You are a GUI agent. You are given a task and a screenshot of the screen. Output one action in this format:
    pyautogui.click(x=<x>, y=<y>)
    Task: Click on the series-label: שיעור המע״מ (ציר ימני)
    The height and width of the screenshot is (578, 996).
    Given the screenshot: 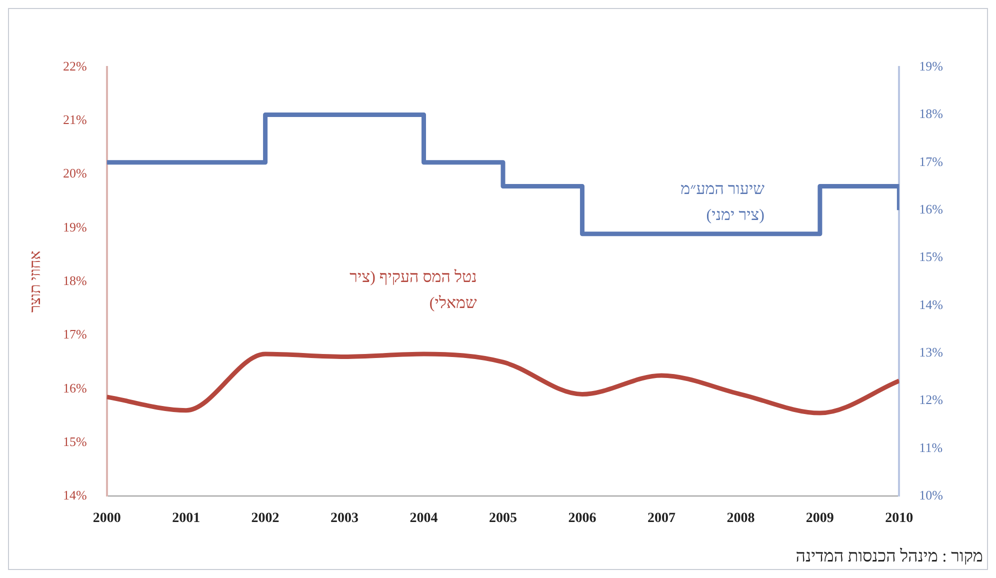 What is the action you would take?
    pyautogui.click(x=723, y=202)
    